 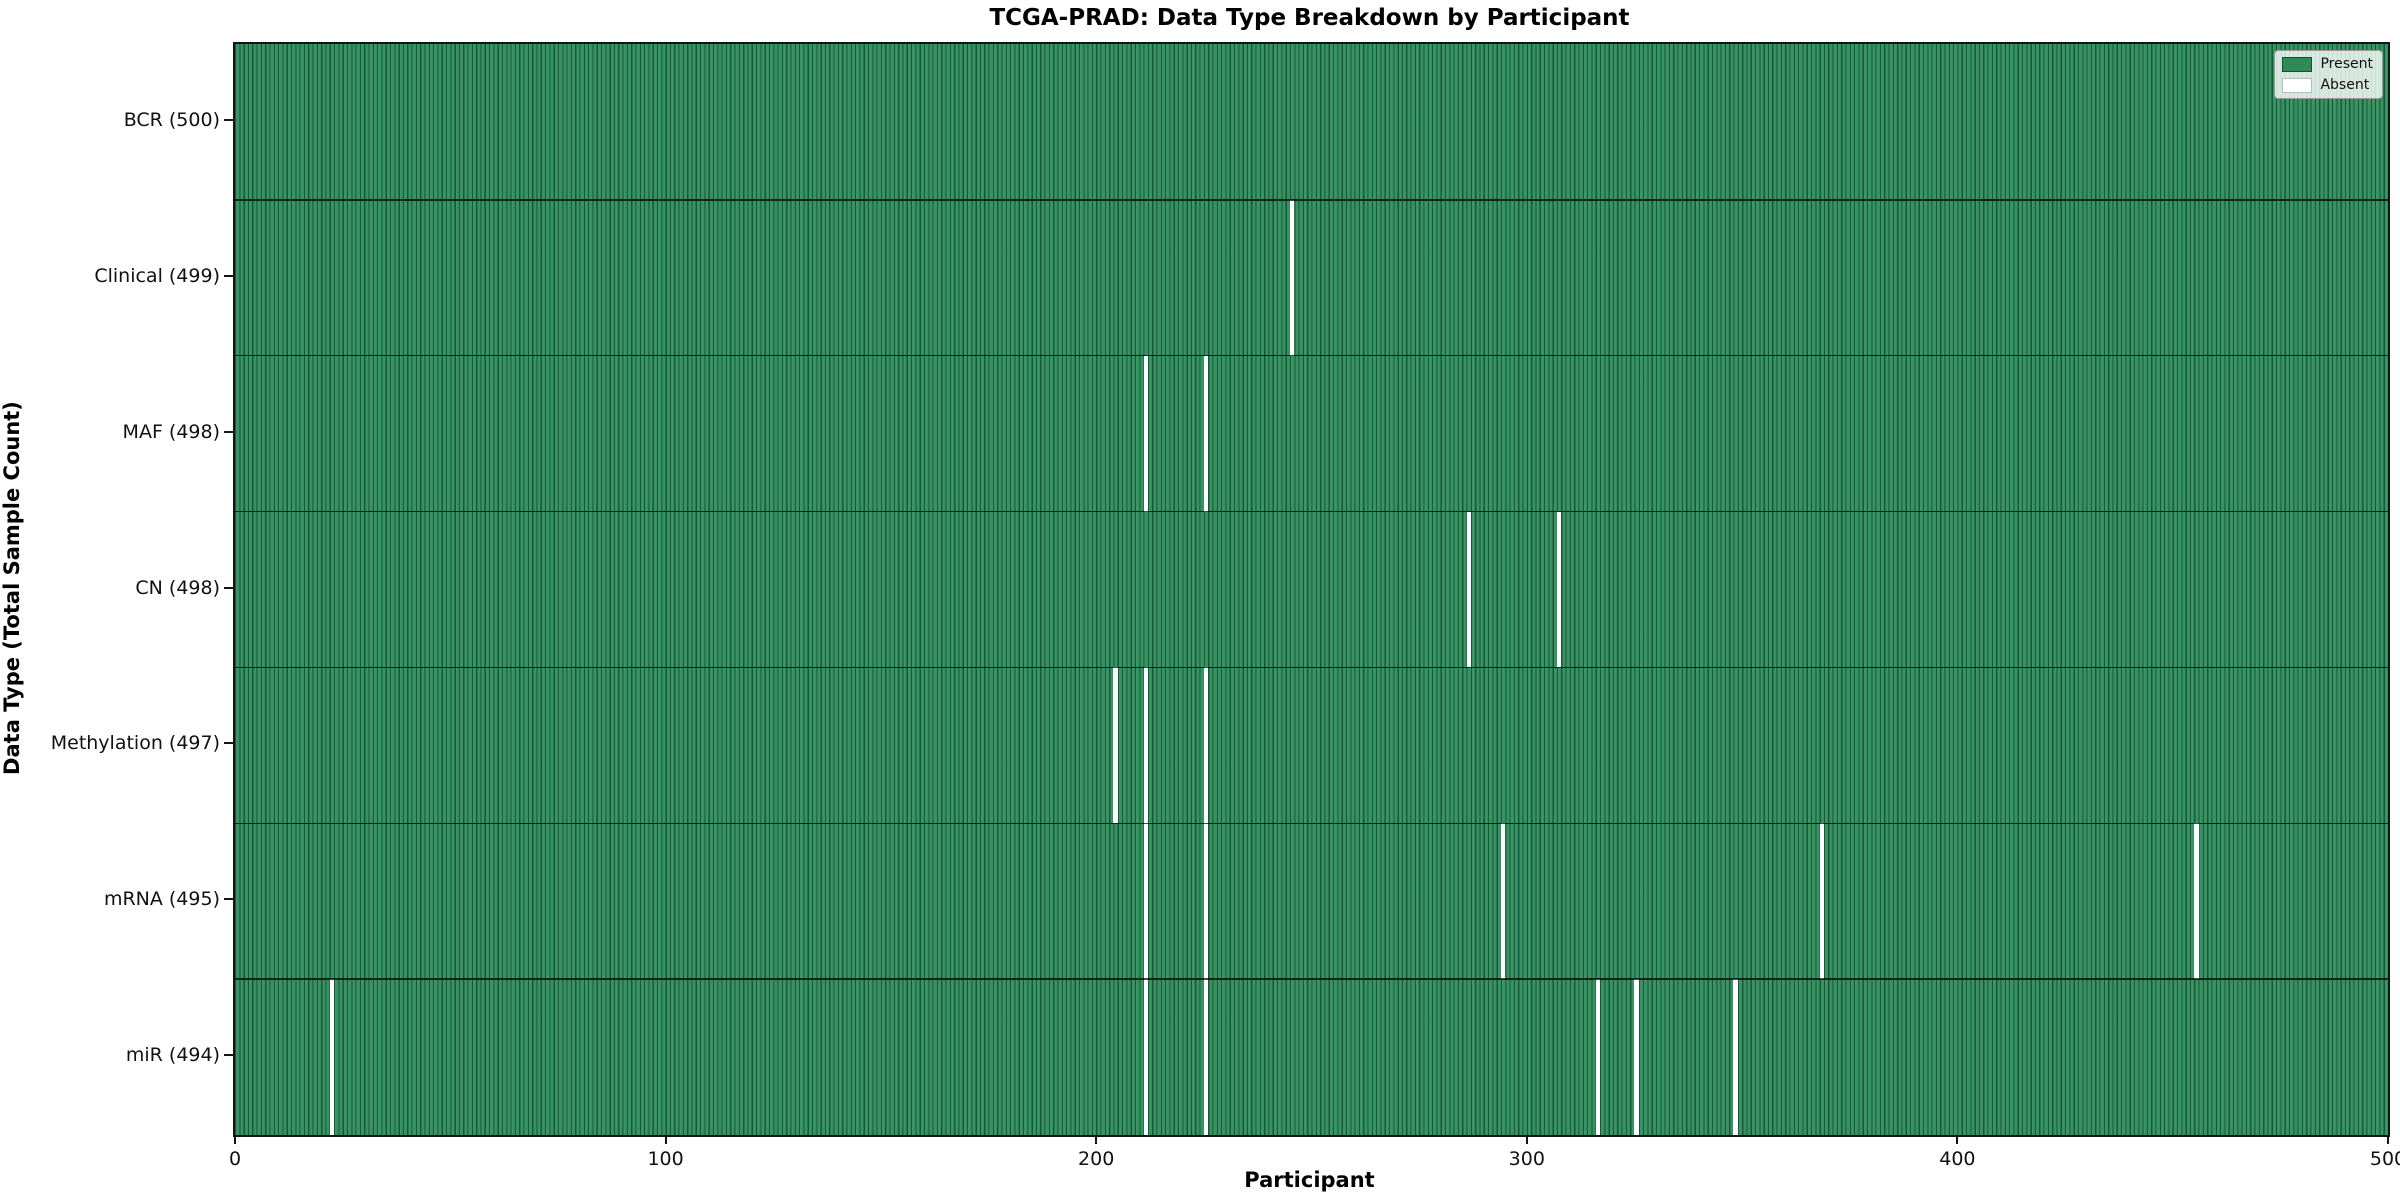 I want to click on row-mir, so click(x=1311, y=1057).